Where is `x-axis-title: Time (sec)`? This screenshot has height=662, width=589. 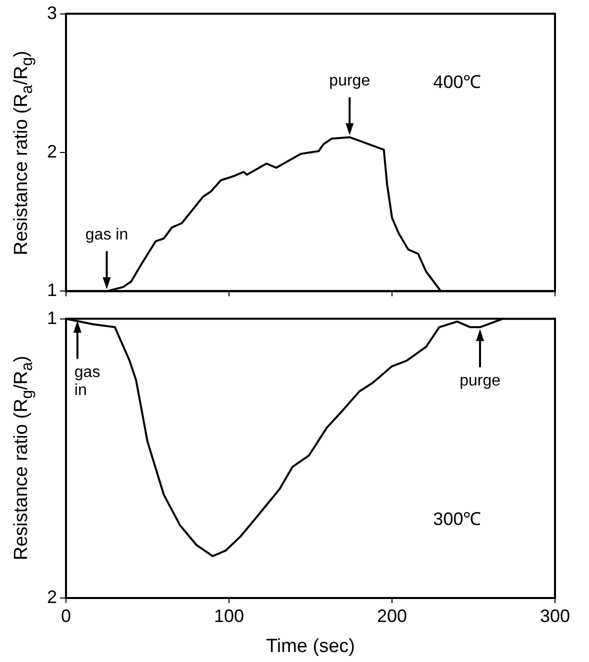 x-axis-title: Time (sec) is located at coordinates (311, 646).